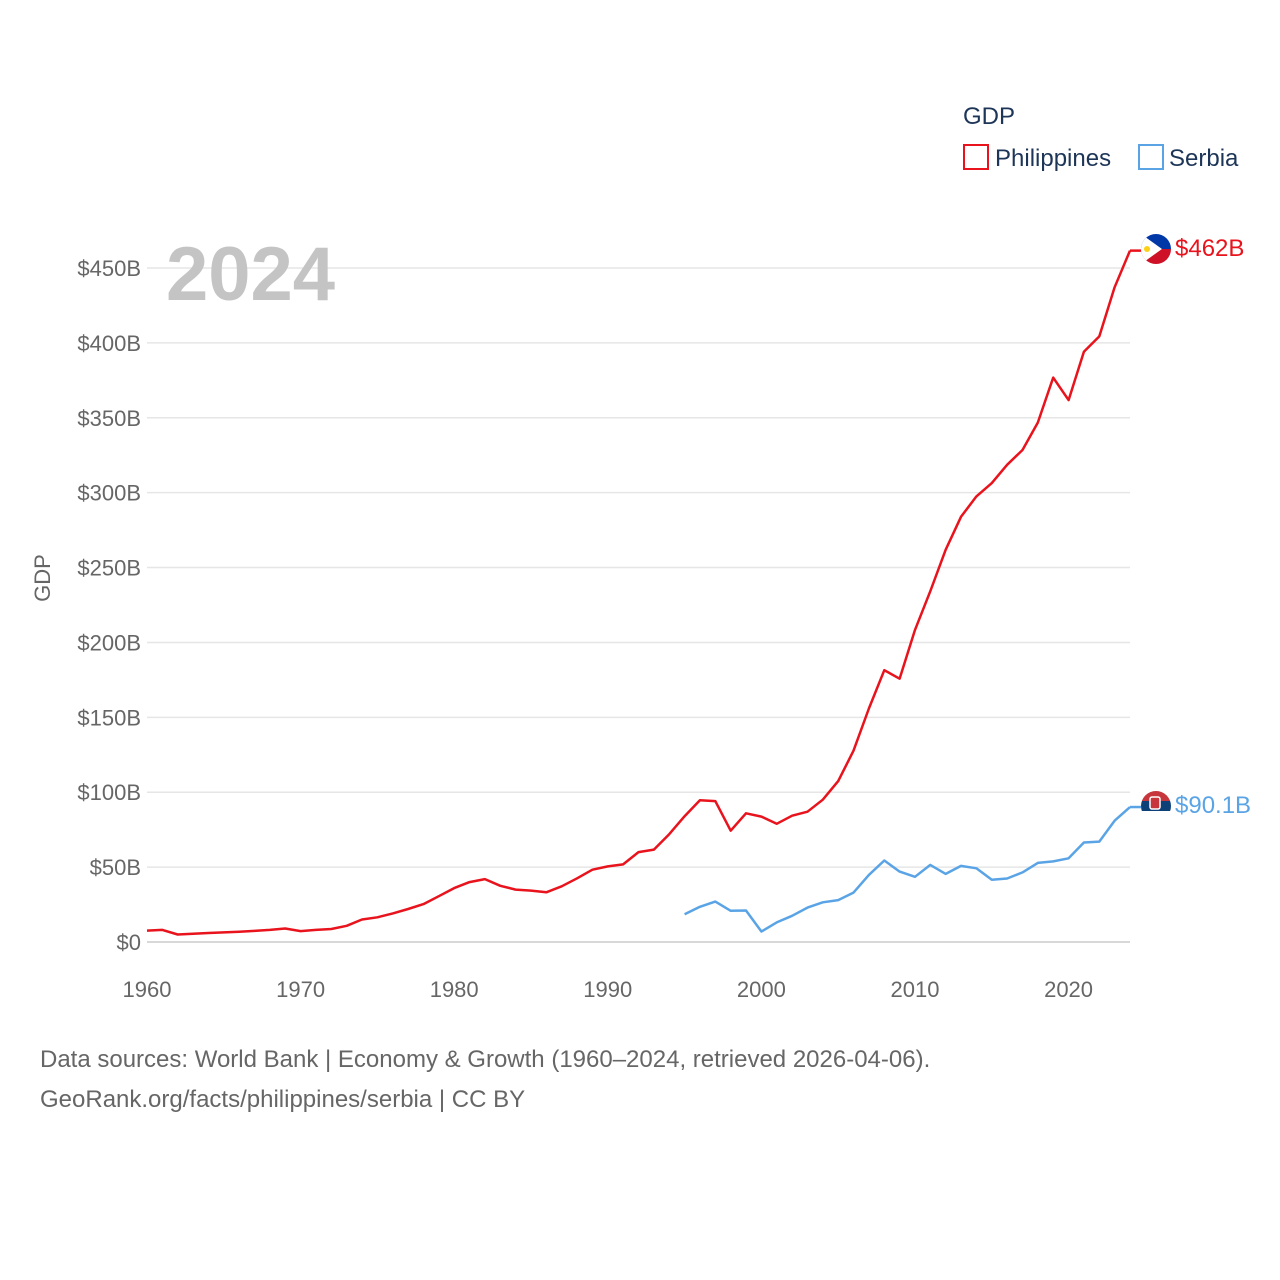 The width and height of the screenshot is (1280, 1280). I want to click on philippines-end-label: $462B, so click(1209, 248).